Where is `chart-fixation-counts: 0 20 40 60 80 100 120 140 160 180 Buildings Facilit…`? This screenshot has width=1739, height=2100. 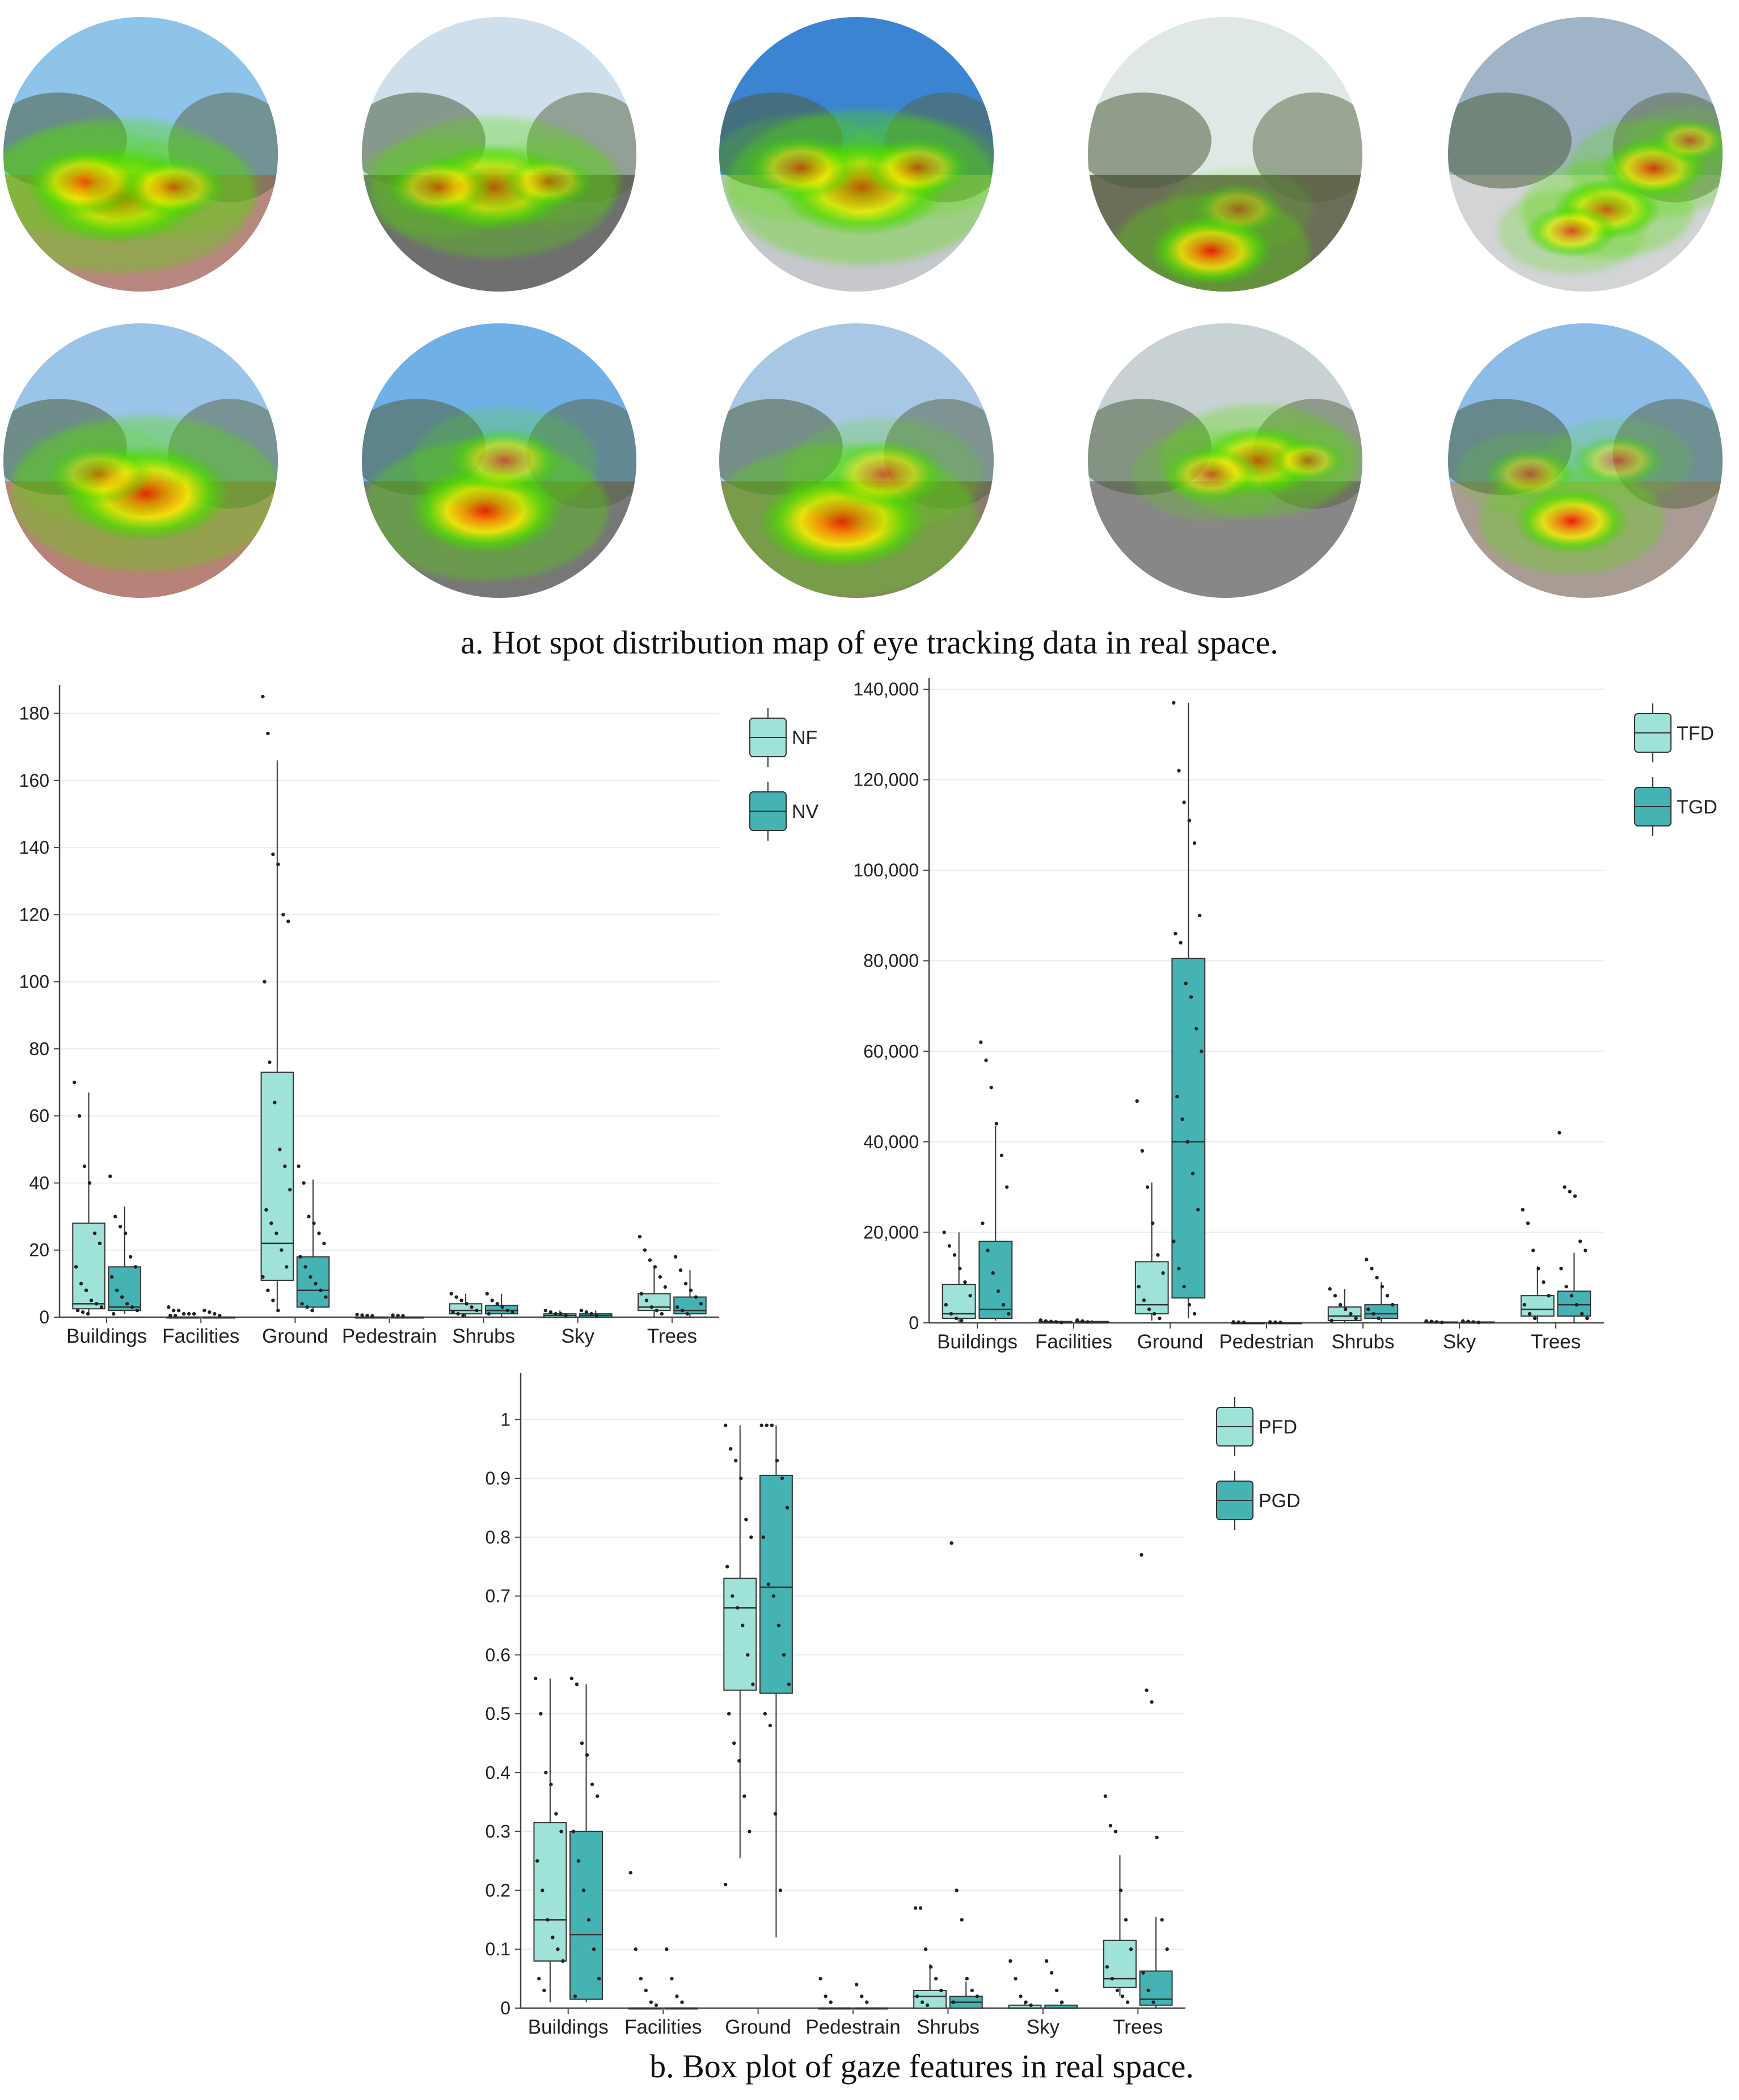 chart-fixation-counts: 0 20 40 60 80 100 120 140 160 180 Buildings Facilit… is located at coordinates (419, 1016).